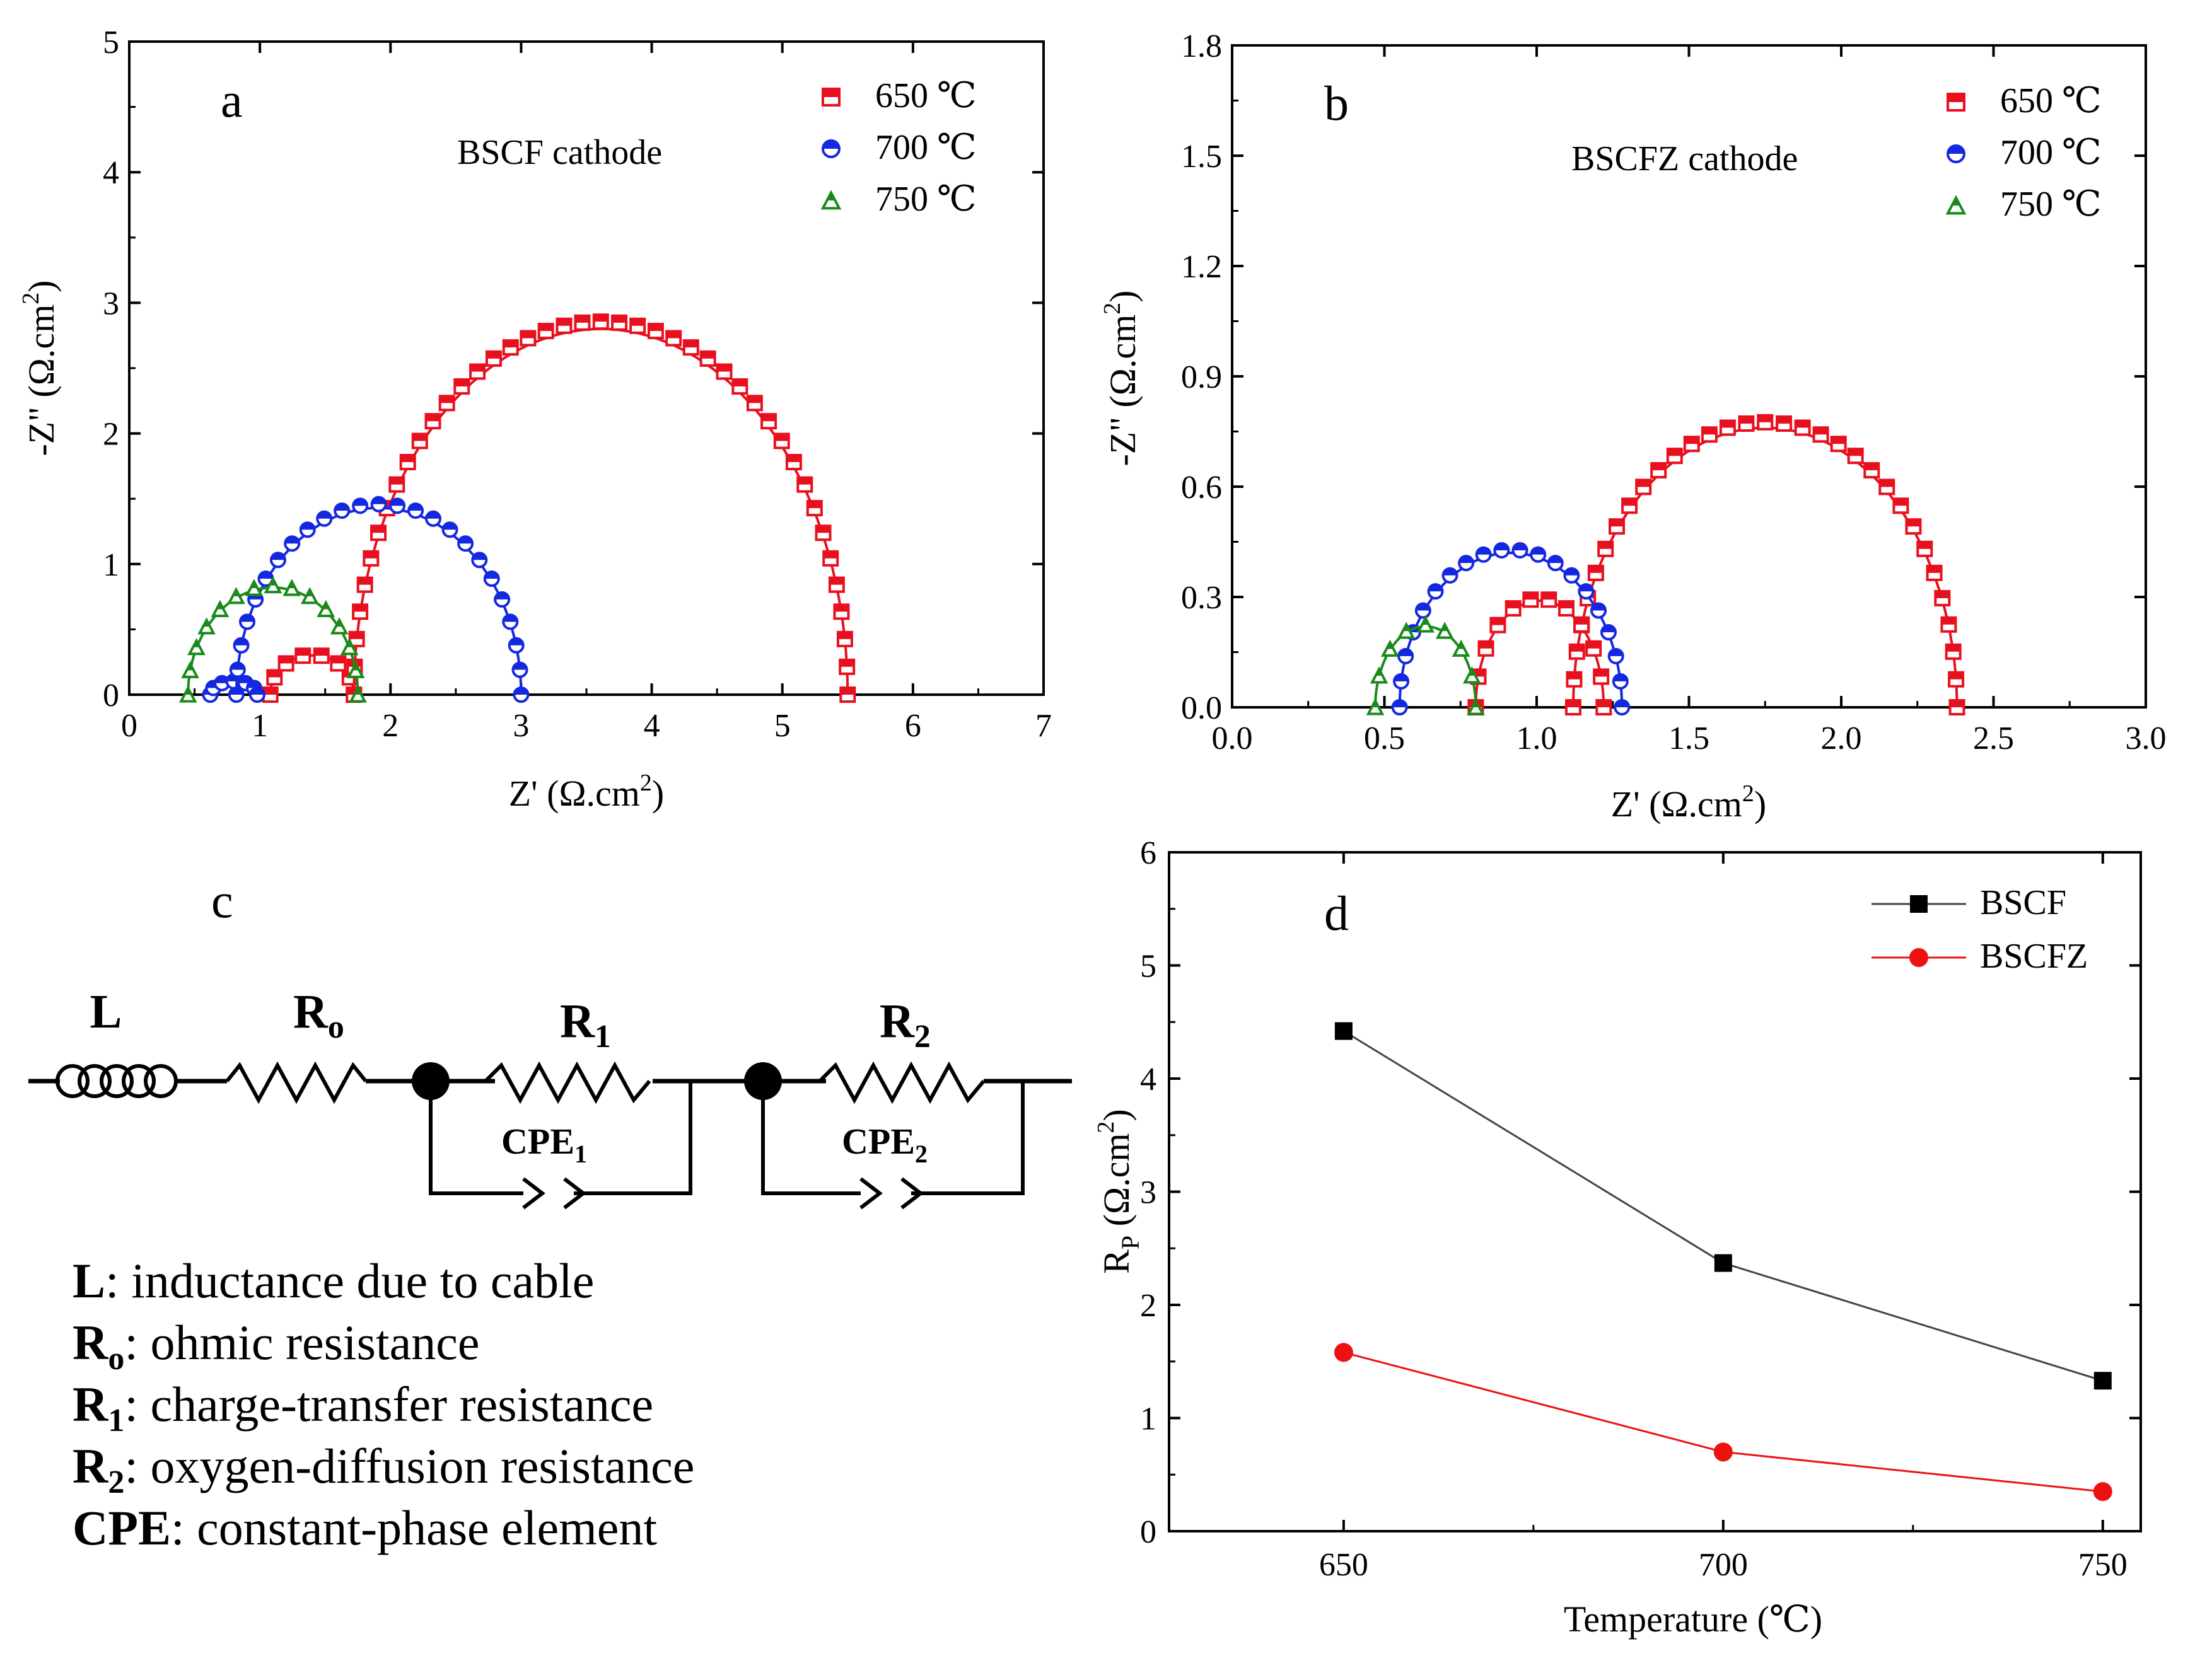 This screenshot has height=1668, width=2212. I want to click on resistor-ro-symbol, so click(296, 1082).